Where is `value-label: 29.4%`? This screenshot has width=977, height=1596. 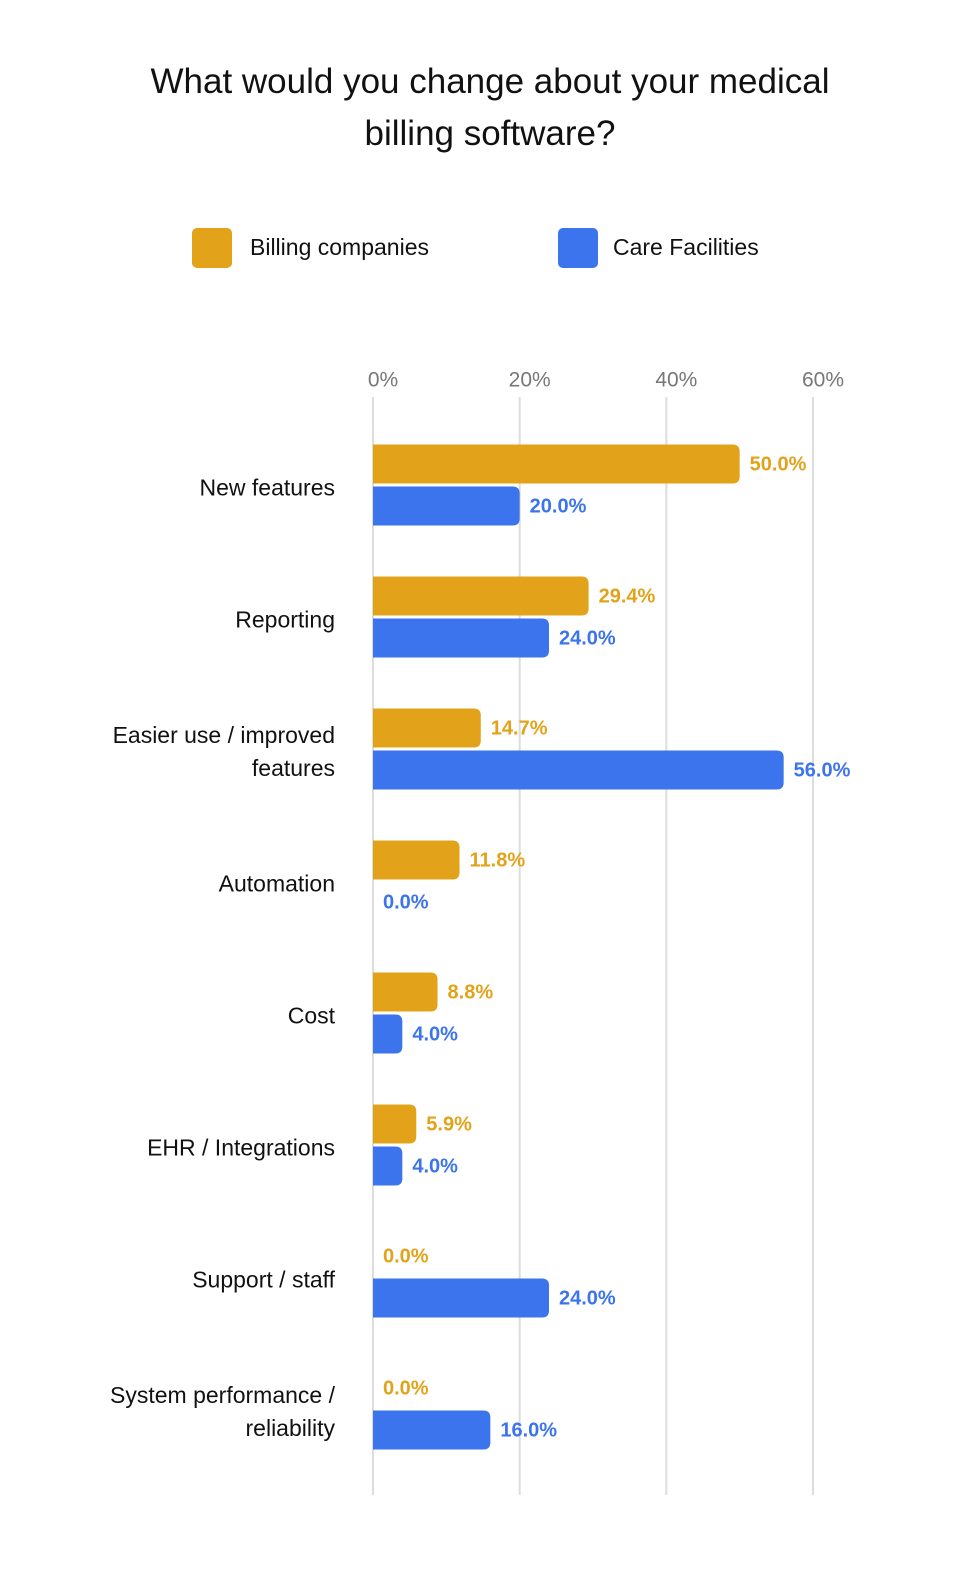
value-label: 29.4% is located at coordinates (627, 596).